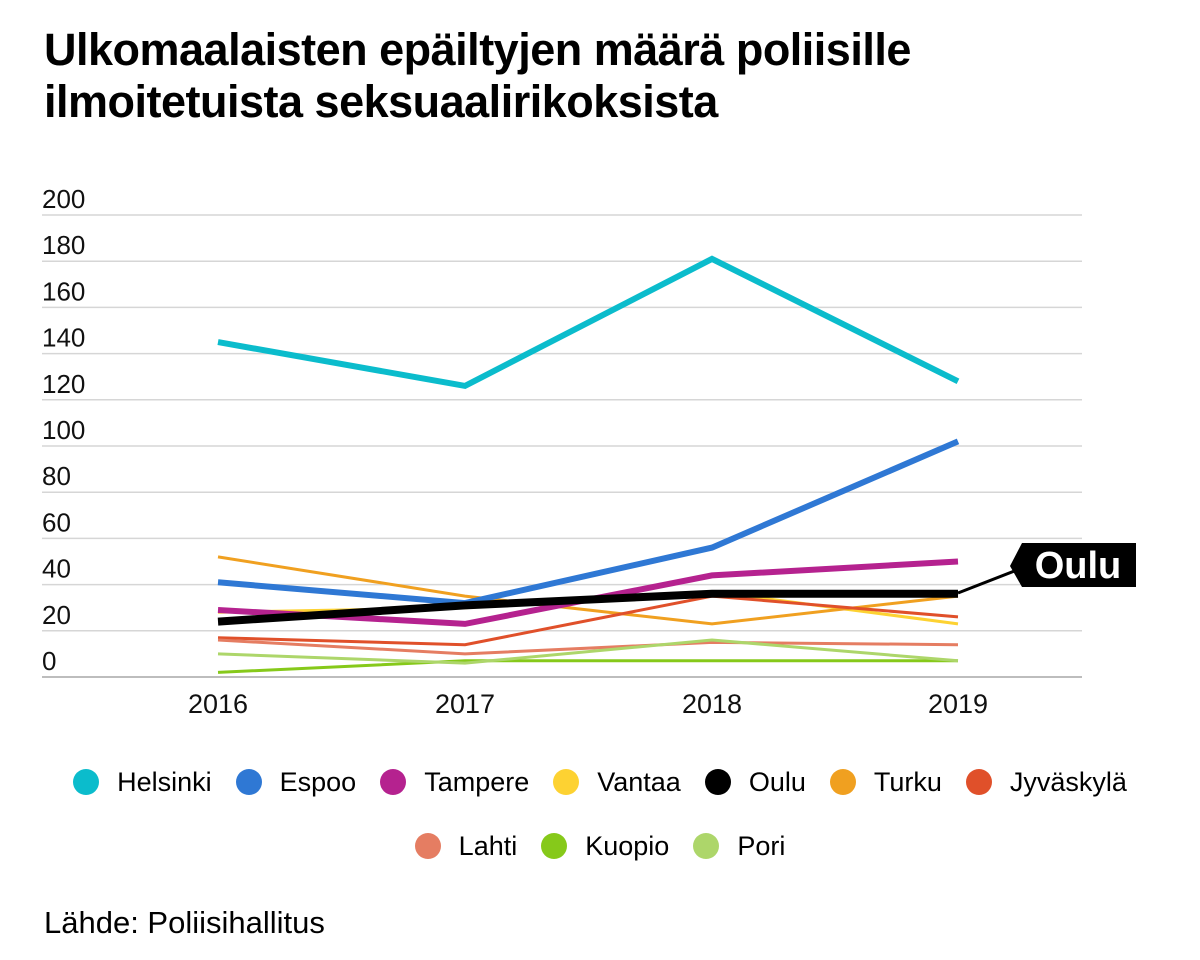 The image size is (1200, 960). What do you see at coordinates (1068, 781) in the screenshot?
I see `legend-label: Jyväskylä` at bounding box center [1068, 781].